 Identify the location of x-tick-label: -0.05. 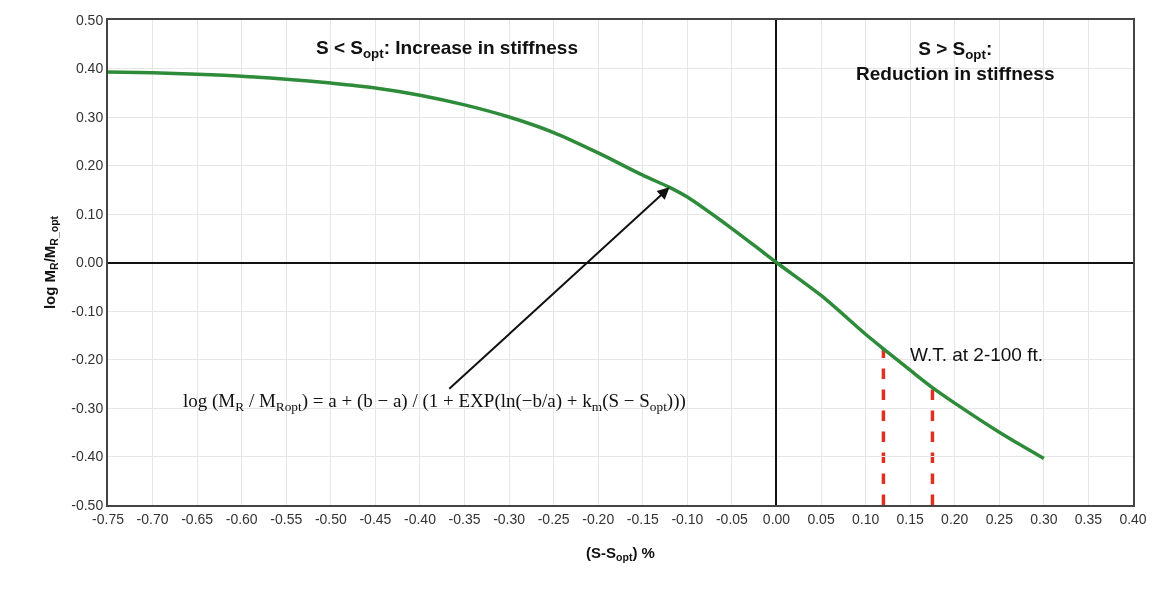
(732, 518).